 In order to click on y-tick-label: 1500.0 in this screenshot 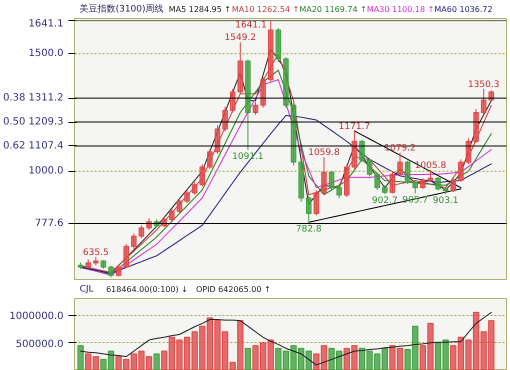, I will do `click(46, 54)`.